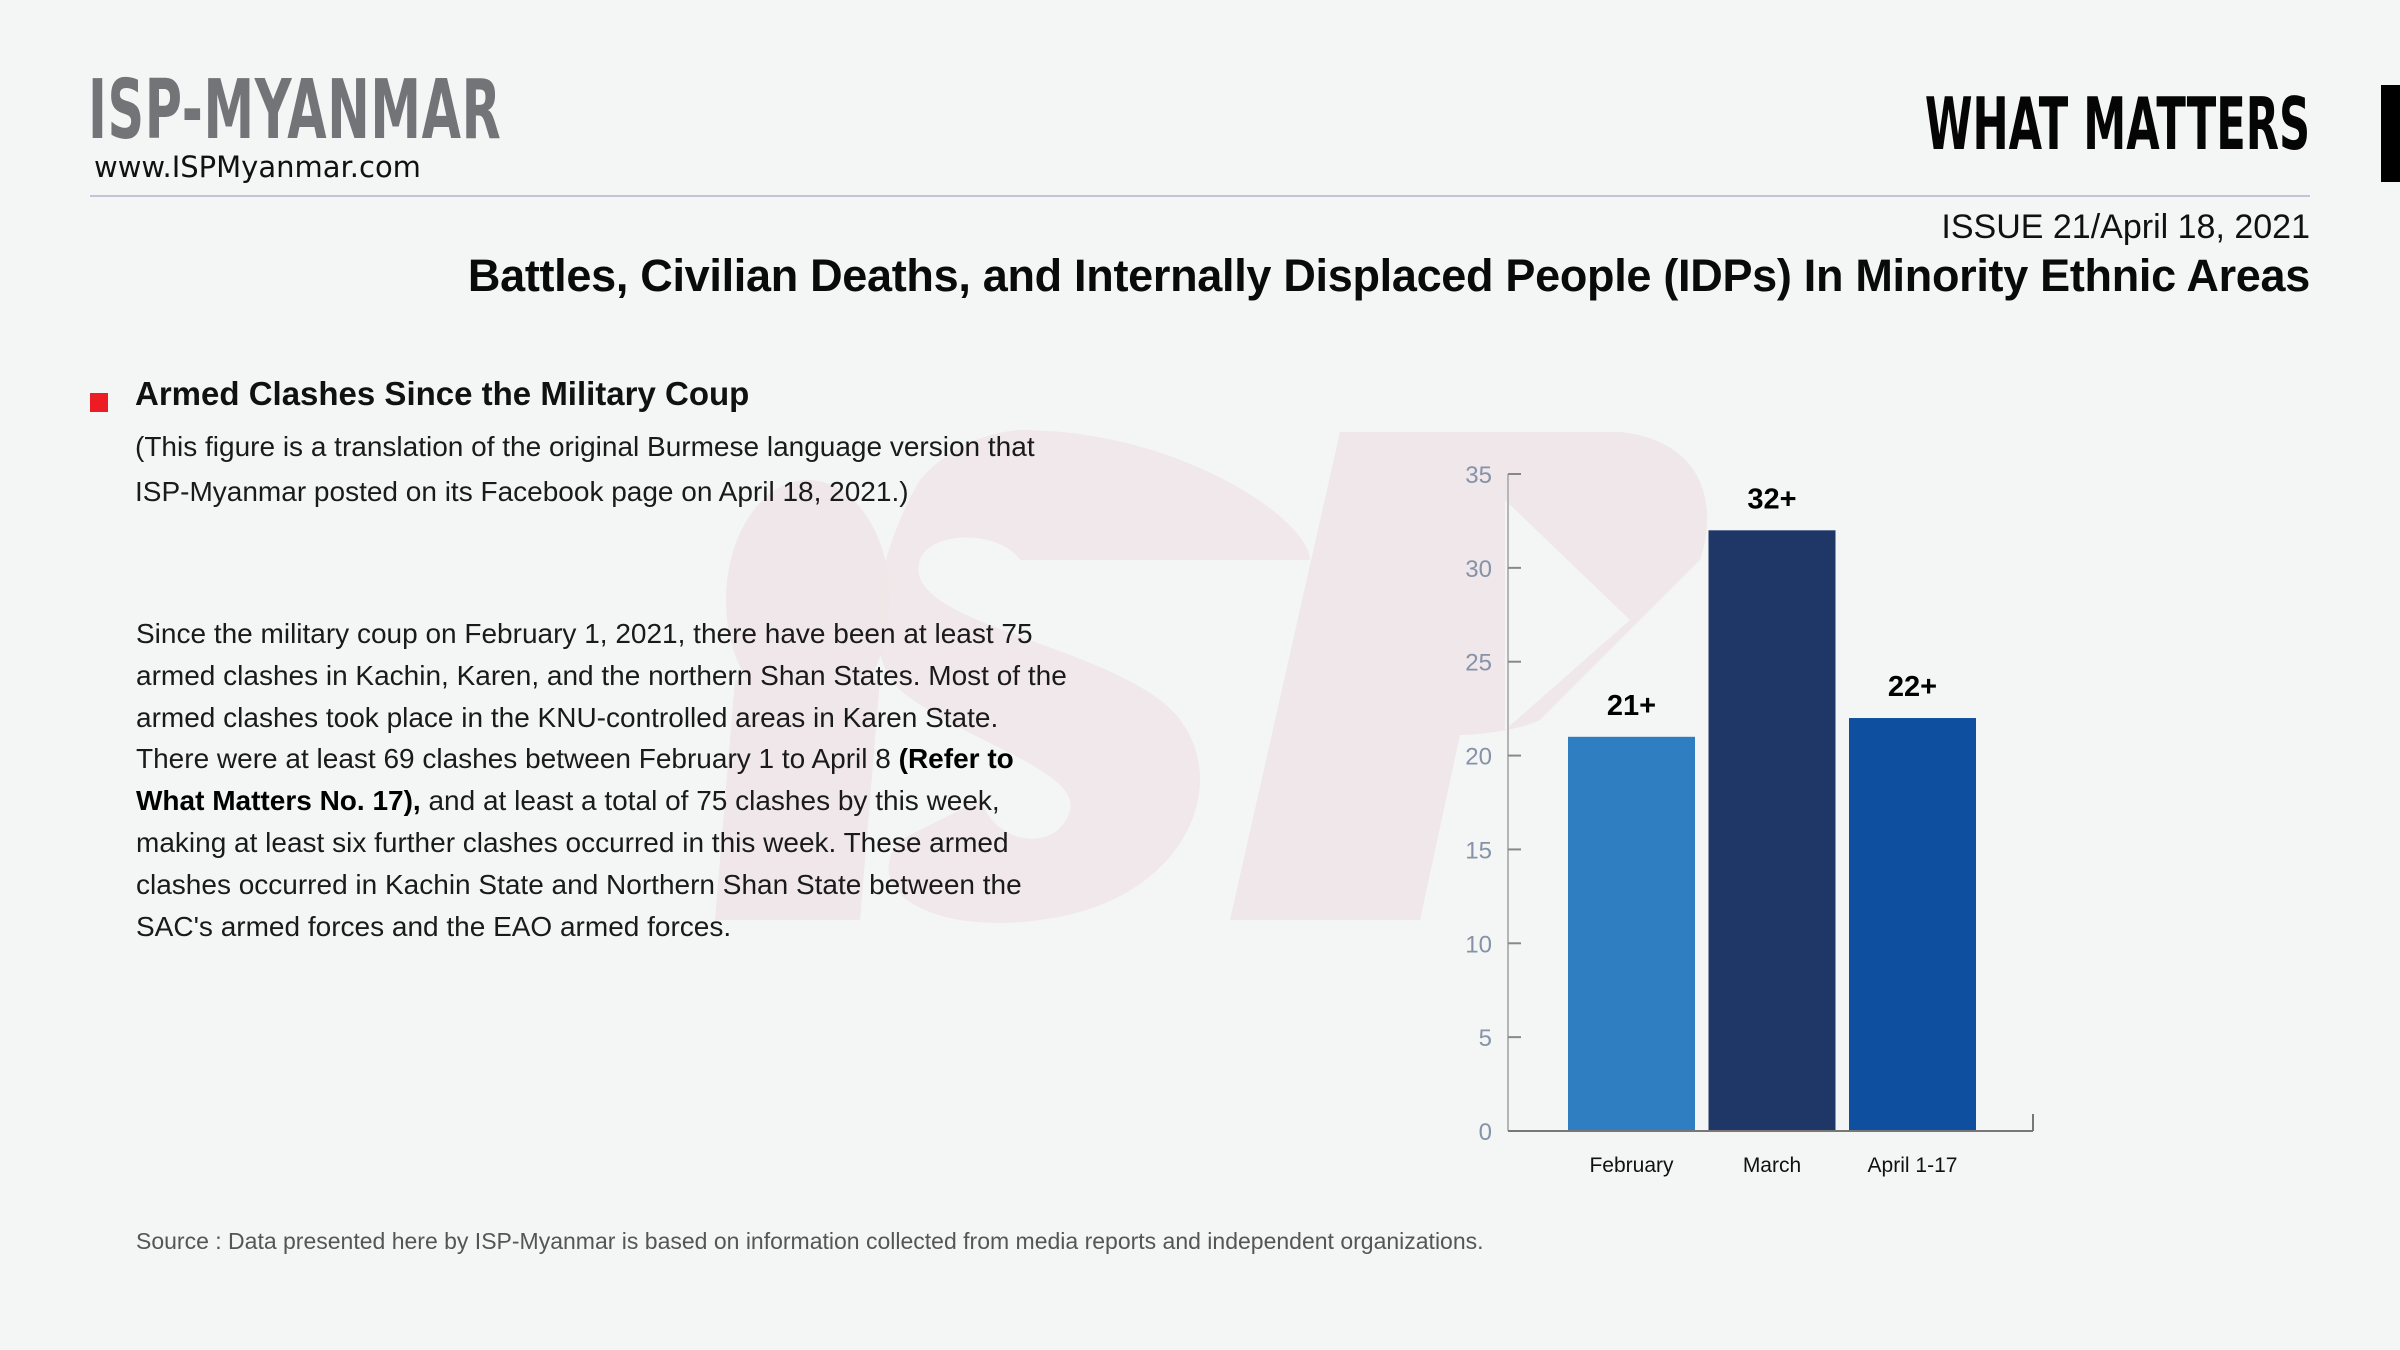 The height and width of the screenshot is (1350, 2400). What do you see at coordinates (1631, 933) in the screenshot?
I see `bar-february` at bounding box center [1631, 933].